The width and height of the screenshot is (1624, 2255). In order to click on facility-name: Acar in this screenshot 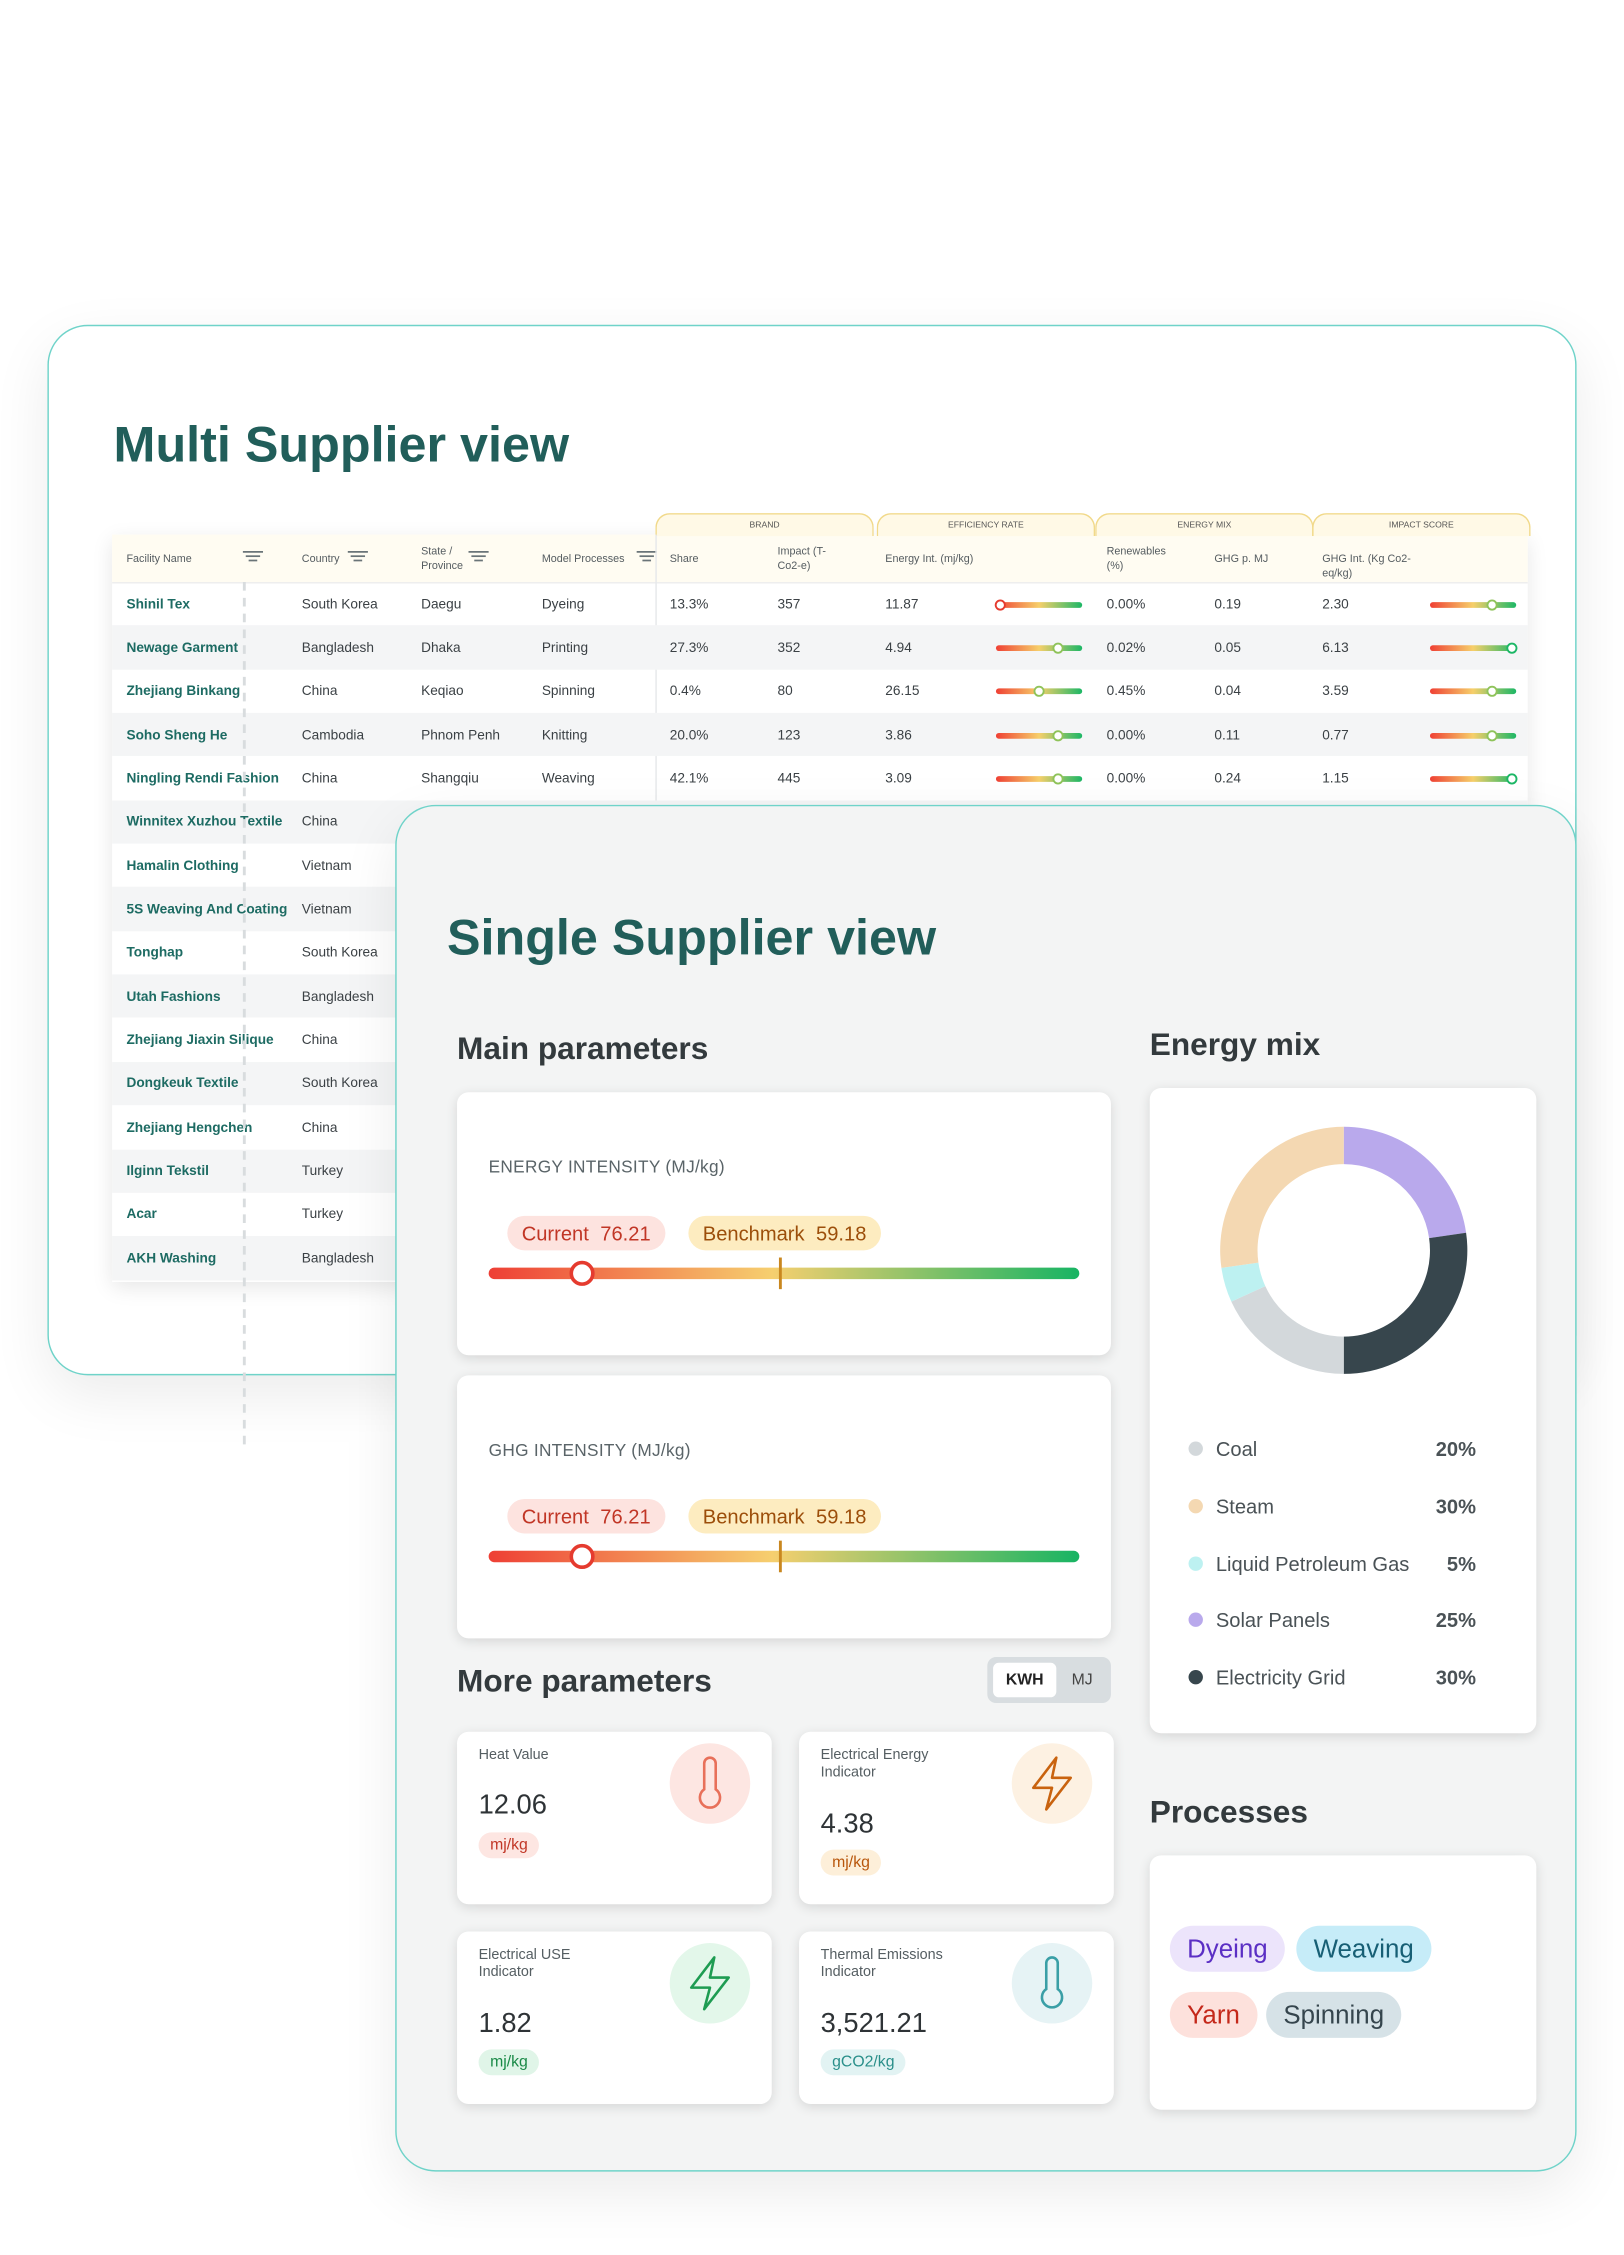, I will do `click(141, 1215)`.